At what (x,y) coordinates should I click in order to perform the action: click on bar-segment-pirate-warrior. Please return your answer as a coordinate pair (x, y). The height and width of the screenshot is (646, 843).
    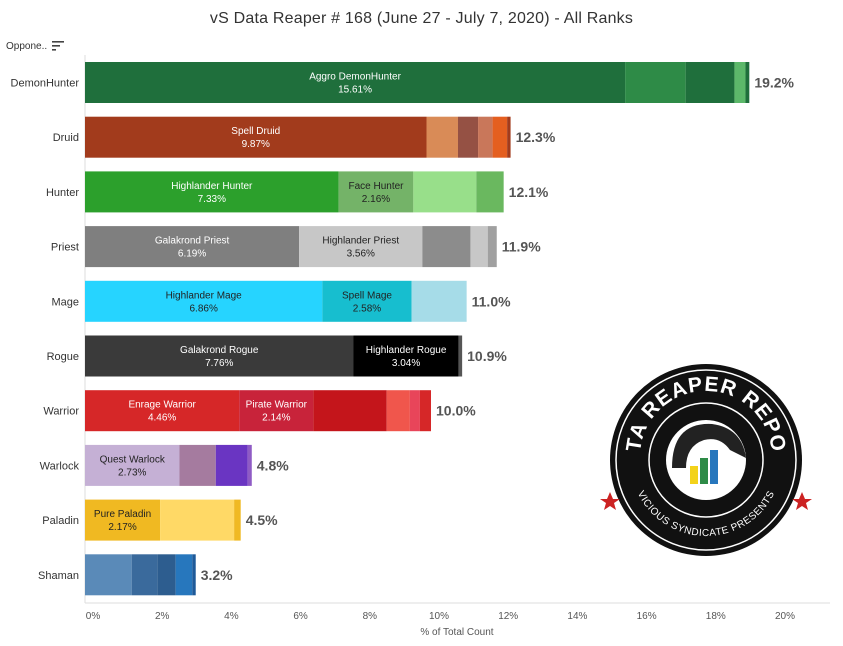
    Looking at the image, I should click on (276, 411).